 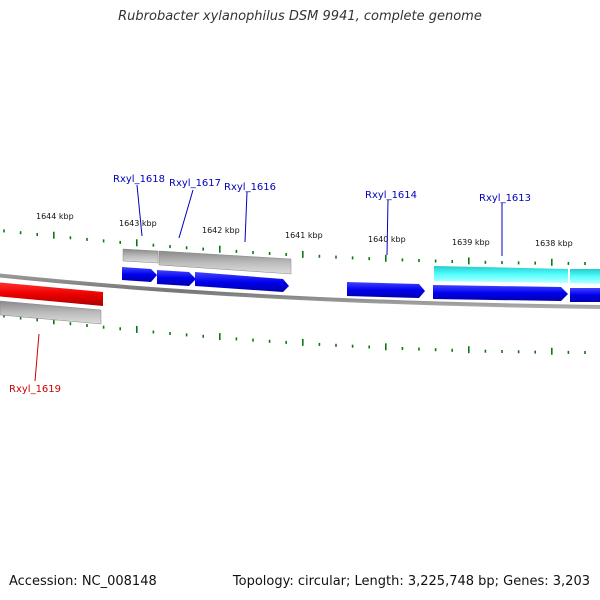 What do you see at coordinates (505, 198) in the screenshot?
I see `gene-label-1613: Rxyl_1613` at bounding box center [505, 198].